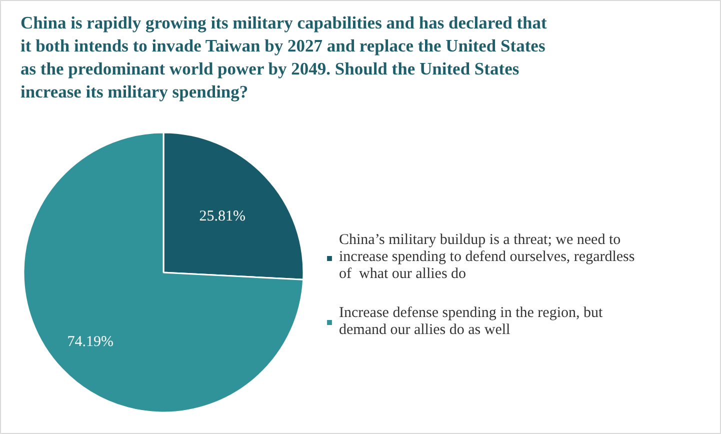  Describe the element at coordinates (222, 216) in the screenshot. I see `data-label: 25.81%` at that location.